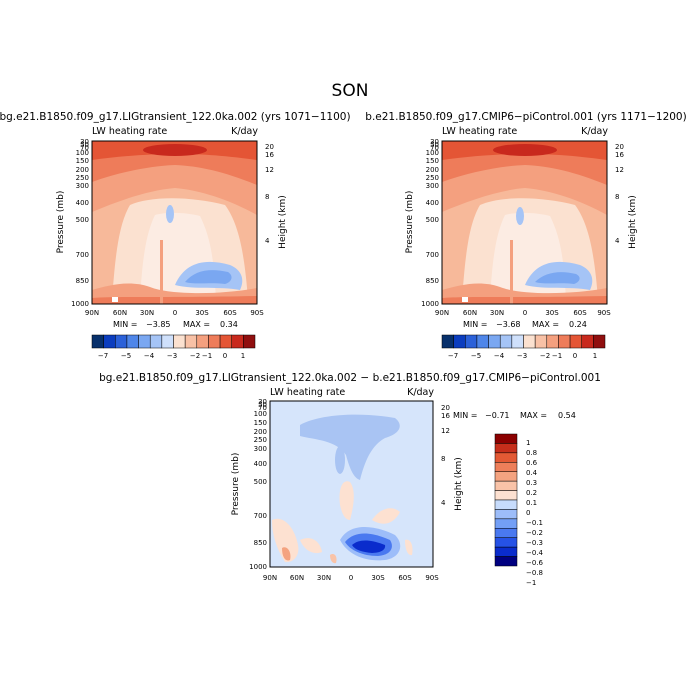 The image size is (700, 700). I want to click on panel-3-y-tick: 30, so click(262, 402).